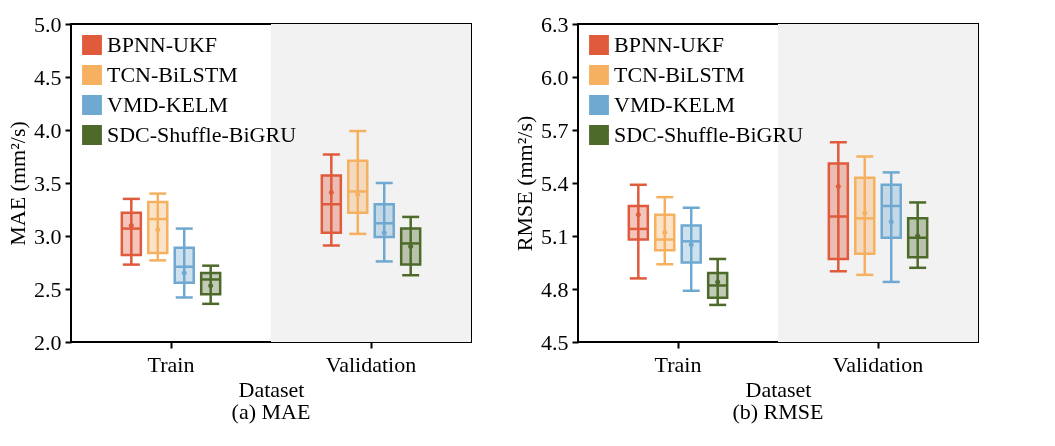  Describe the element at coordinates (17, 183) in the screenshot. I see `y-axis-title: MAE (mm²/s)` at that location.